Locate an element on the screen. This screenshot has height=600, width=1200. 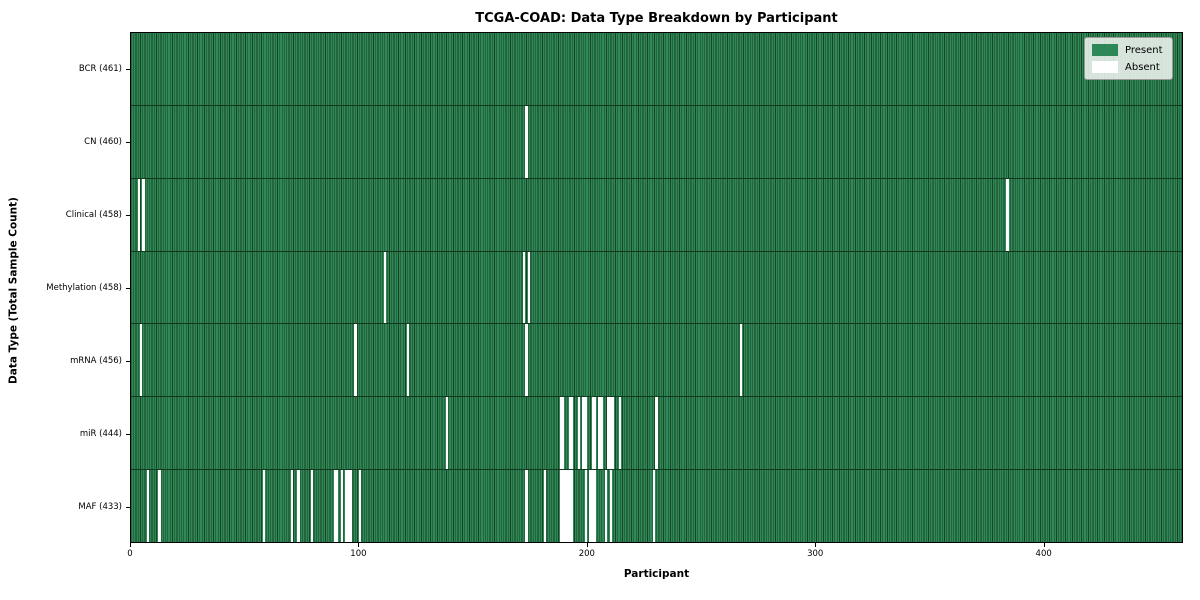
x-tick-label: 300 is located at coordinates (815, 554).